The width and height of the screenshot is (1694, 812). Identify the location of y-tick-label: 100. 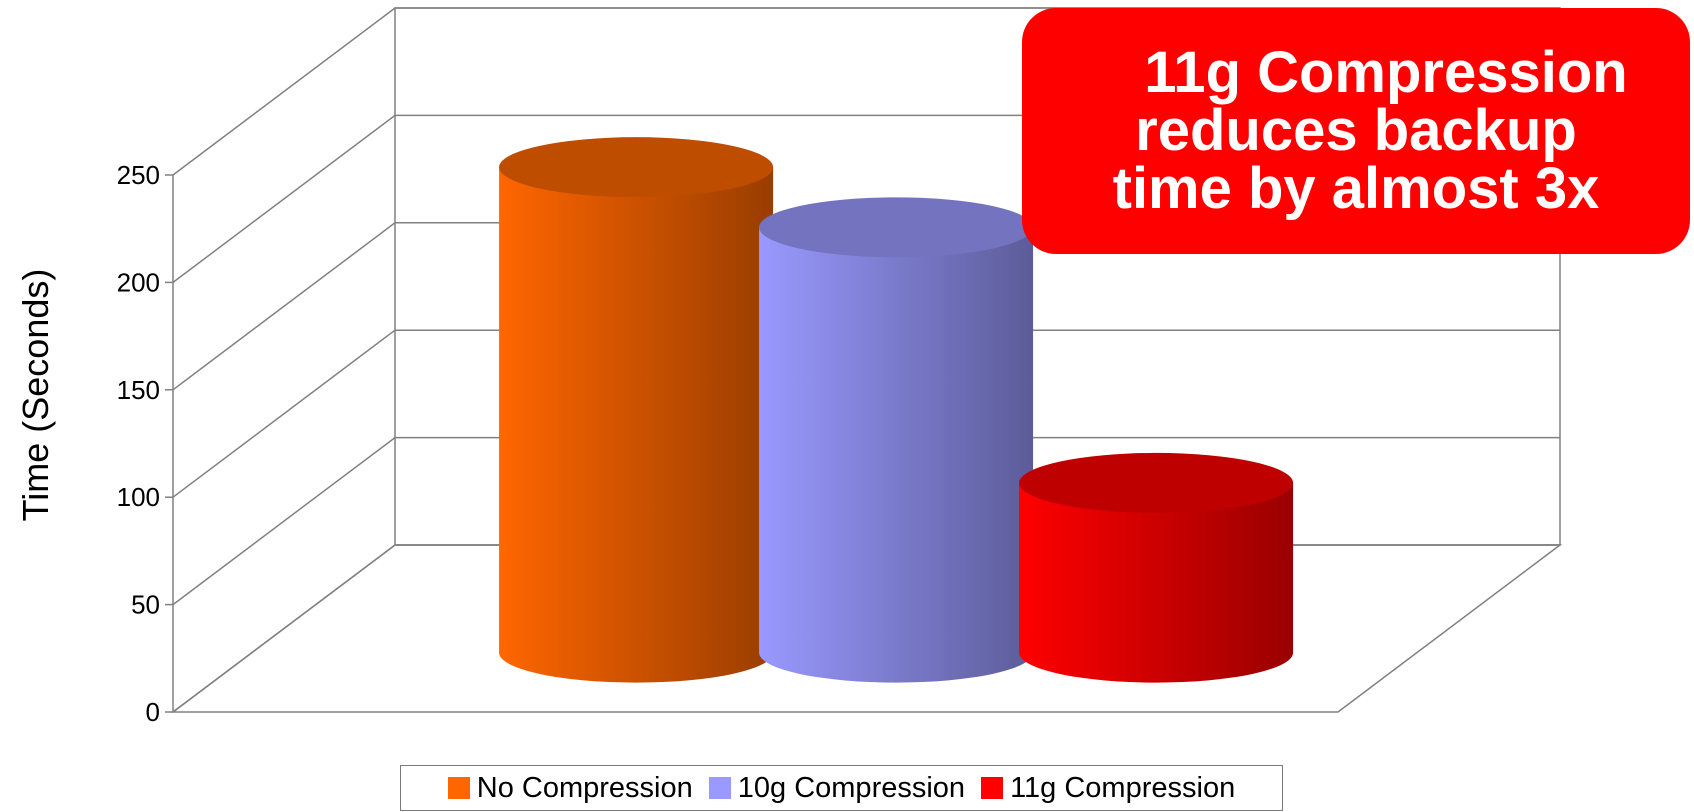
(138, 497).